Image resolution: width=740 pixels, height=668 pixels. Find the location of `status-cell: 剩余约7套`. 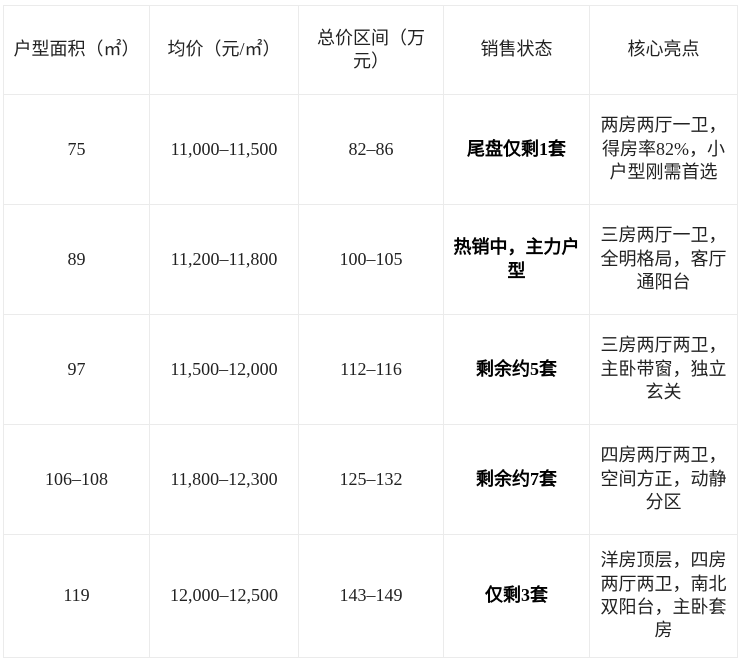

status-cell: 剩余约7套 is located at coordinates (516, 479).